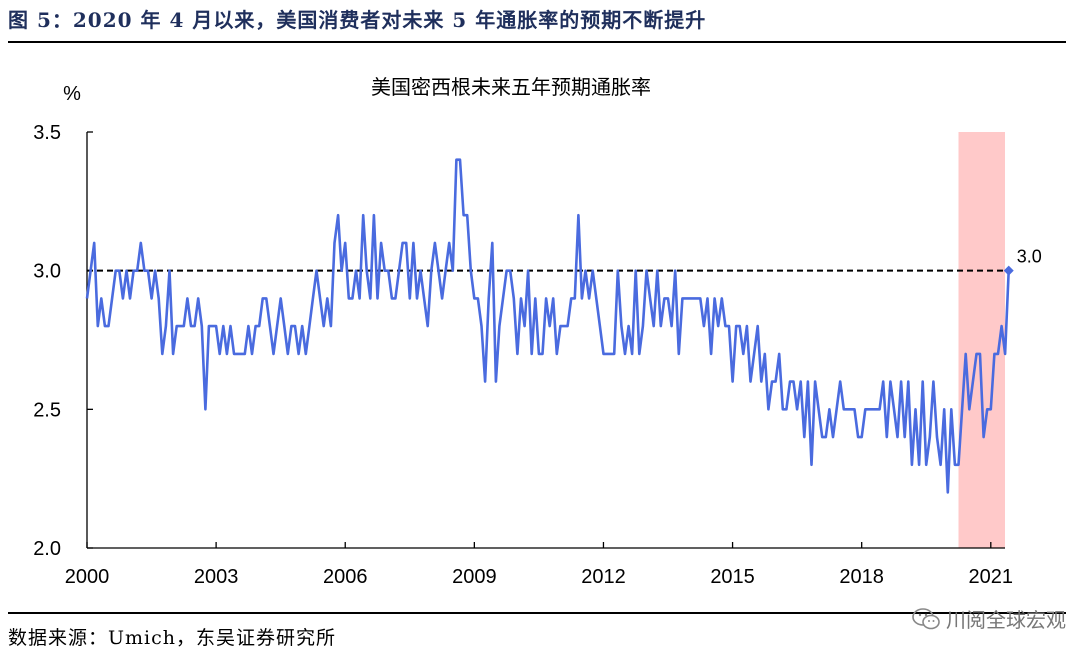  What do you see at coordinates (981, 340) in the screenshot?
I see `highlight-region` at bounding box center [981, 340].